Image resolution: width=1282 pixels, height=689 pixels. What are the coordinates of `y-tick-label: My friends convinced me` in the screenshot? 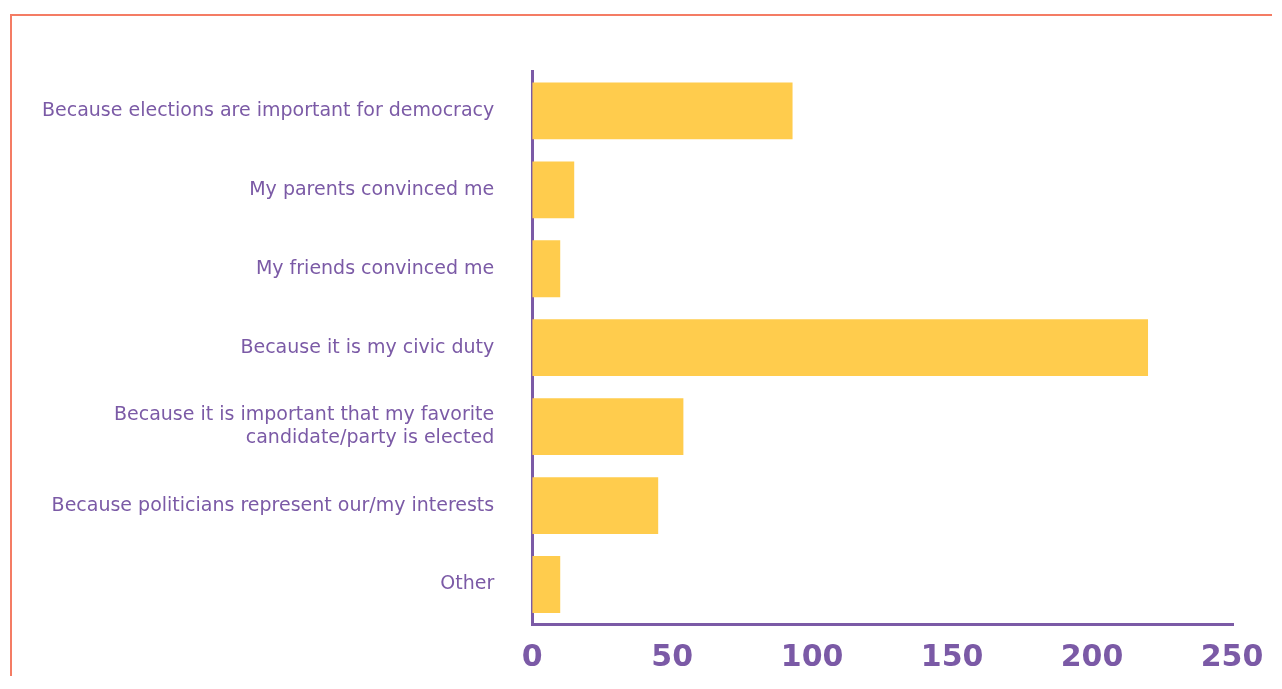 It's located at (375, 266).